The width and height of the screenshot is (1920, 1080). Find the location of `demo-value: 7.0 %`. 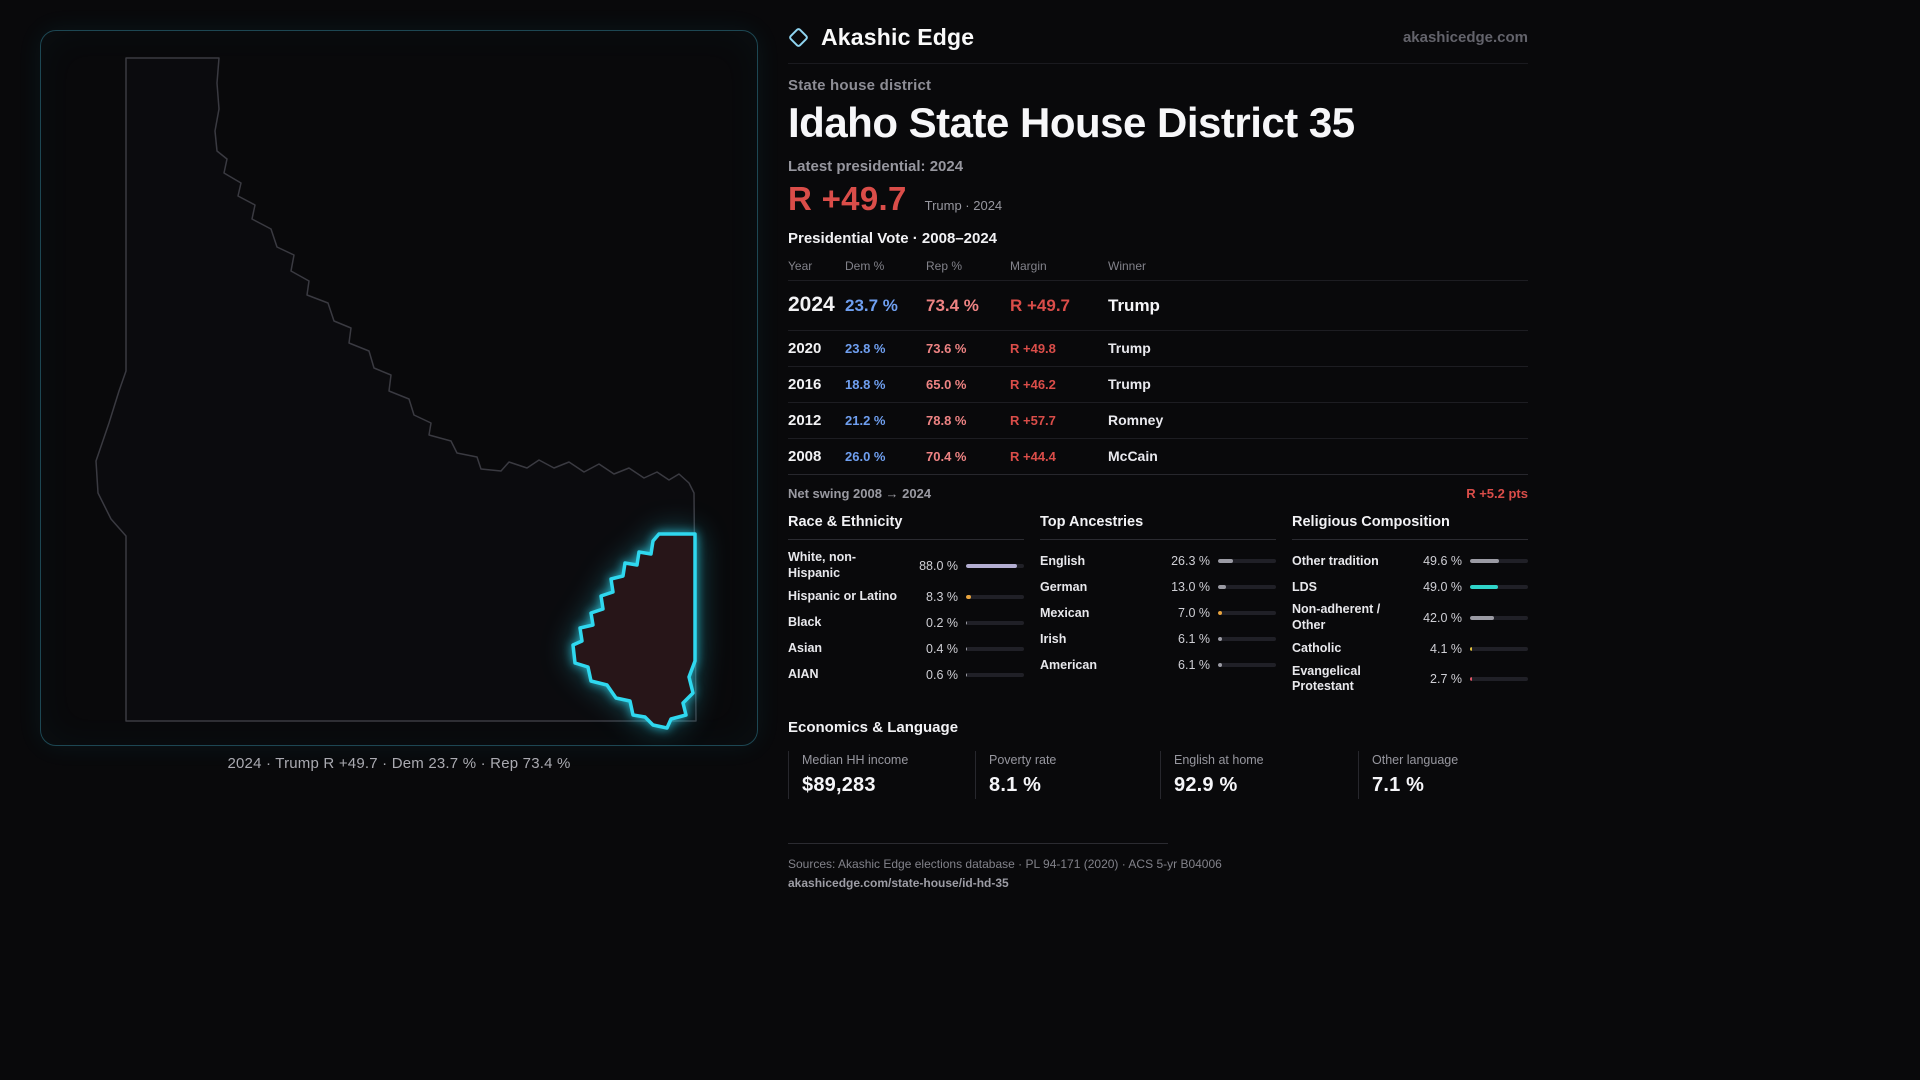

demo-value: 7.0 % is located at coordinates (1194, 613).